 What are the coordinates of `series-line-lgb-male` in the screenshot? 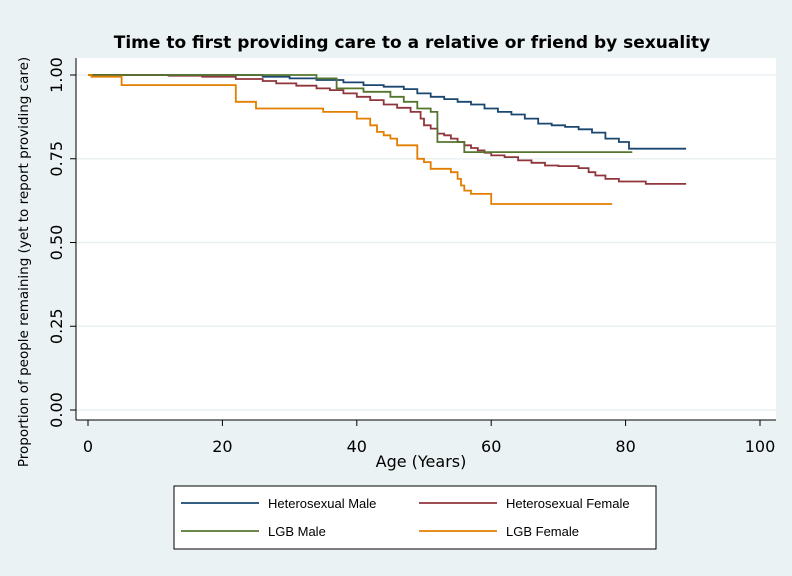 It's located at (360, 113).